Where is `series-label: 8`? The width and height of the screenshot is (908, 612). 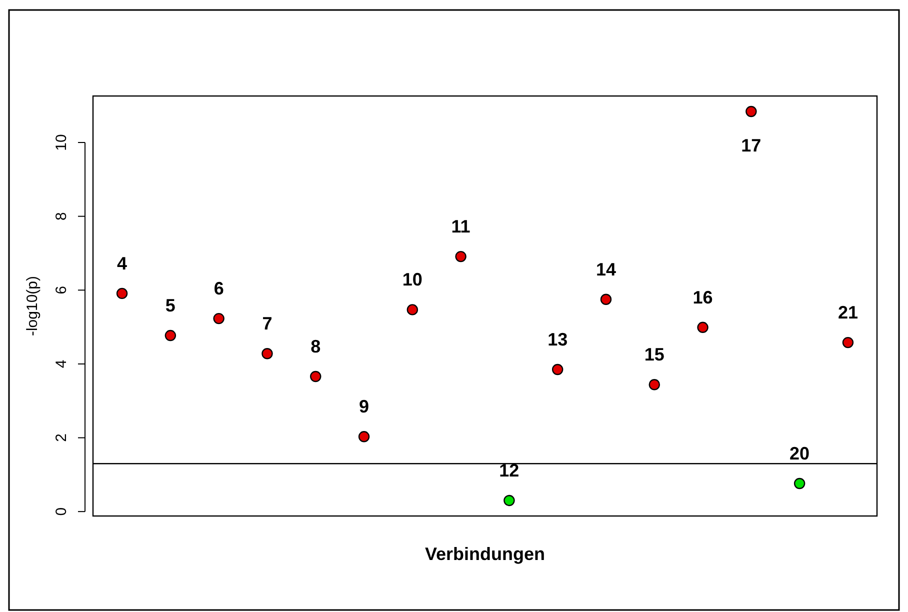
series-label: 8 is located at coordinates (315, 346).